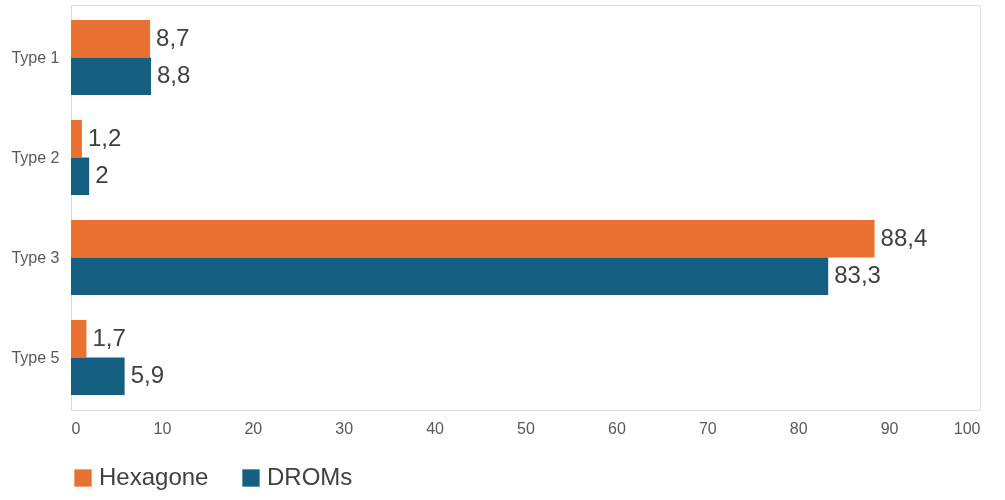 Image resolution: width=1005 pixels, height=500 pixels. Describe the element at coordinates (798, 428) in the screenshot. I see `x-tick-label: 80` at that location.